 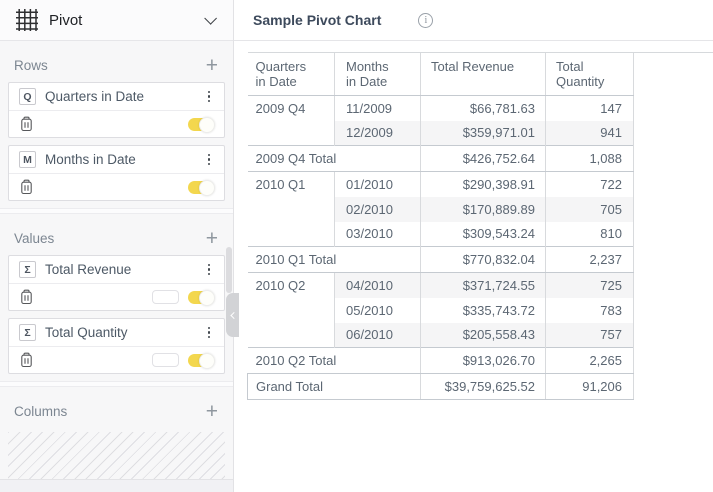 What do you see at coordinates (88, 269) in the screenshot?
I see `field-label: Total Revenue` at bounding box center [88, 269].